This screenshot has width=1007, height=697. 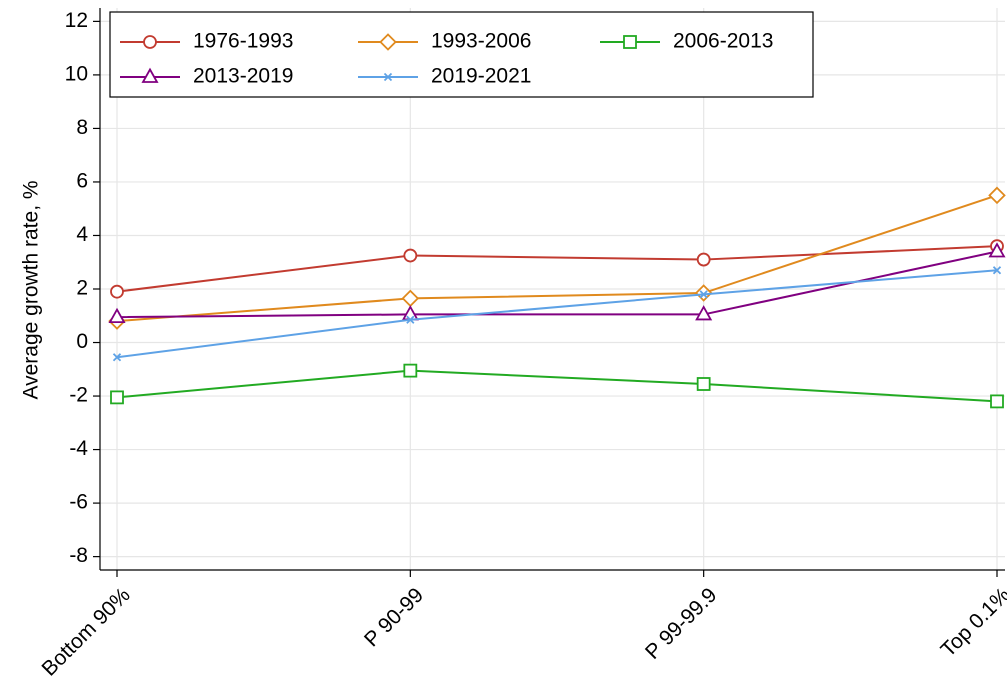 What do you see at coordinates (78, 555) in the screenshot?
I see `y-tick-label: -8` at bounding box center [78, 555].